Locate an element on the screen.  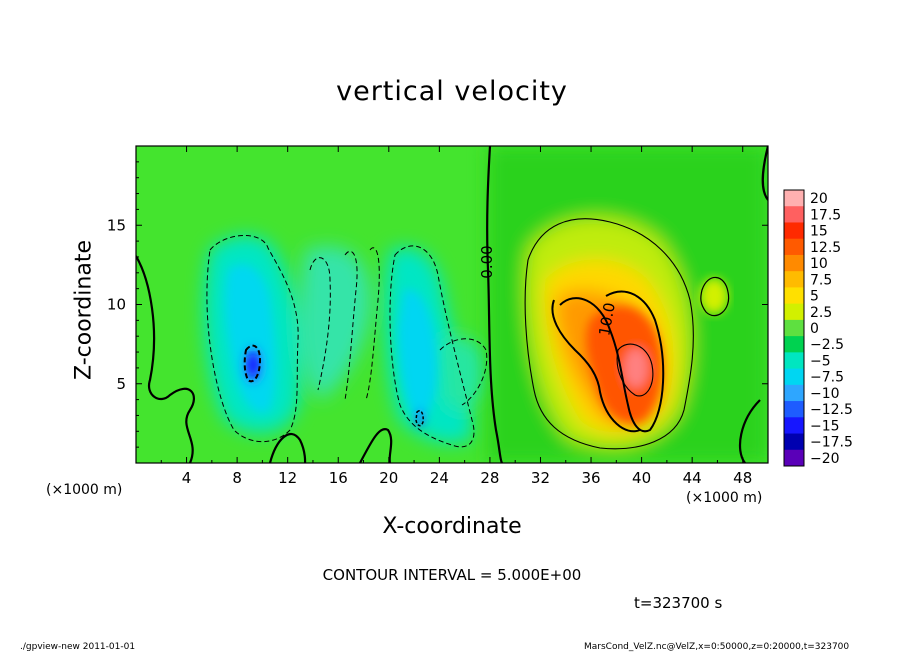
chart-title: vertical velocity is located at coordinates (452, 91).